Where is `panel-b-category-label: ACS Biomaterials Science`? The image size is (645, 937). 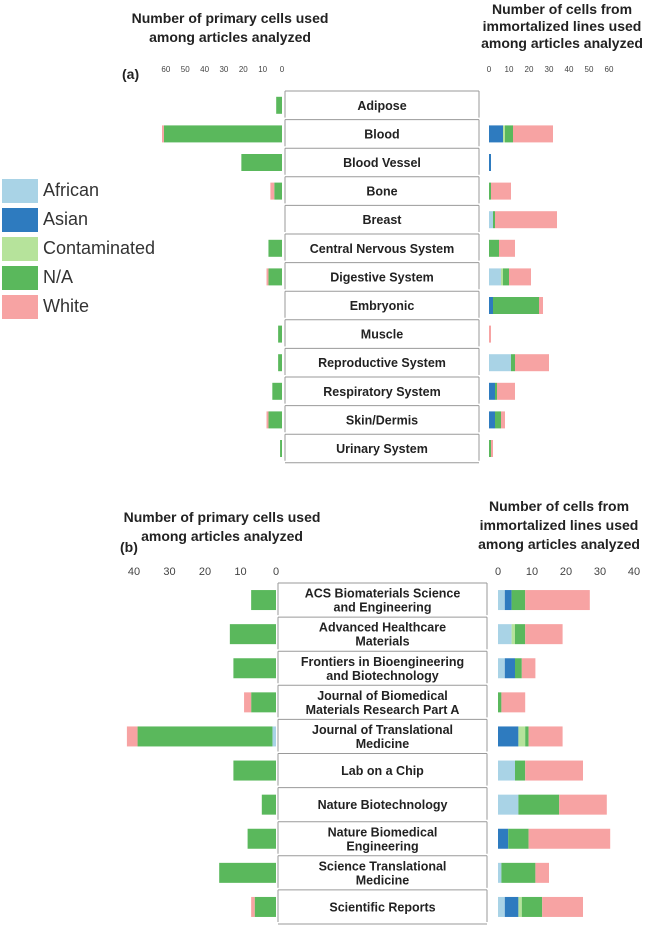
panel-b-category-label: ACS Biomaterials Science is located at coordinates (383, 594).